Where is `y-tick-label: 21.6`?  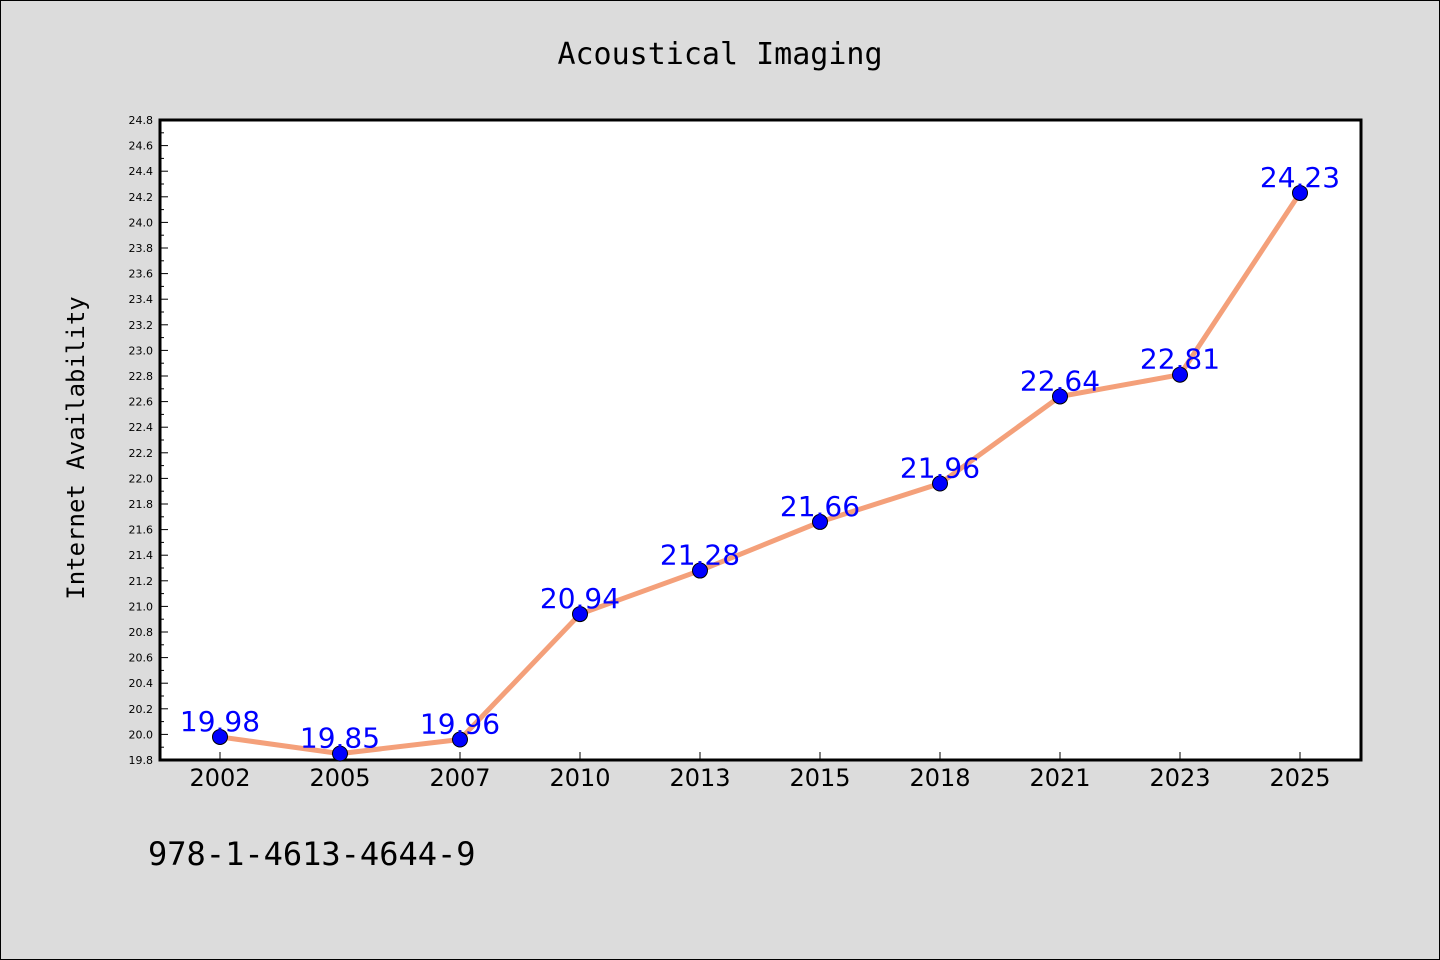
y-tick-label: 21.6 is located at coordinates (141, 530).